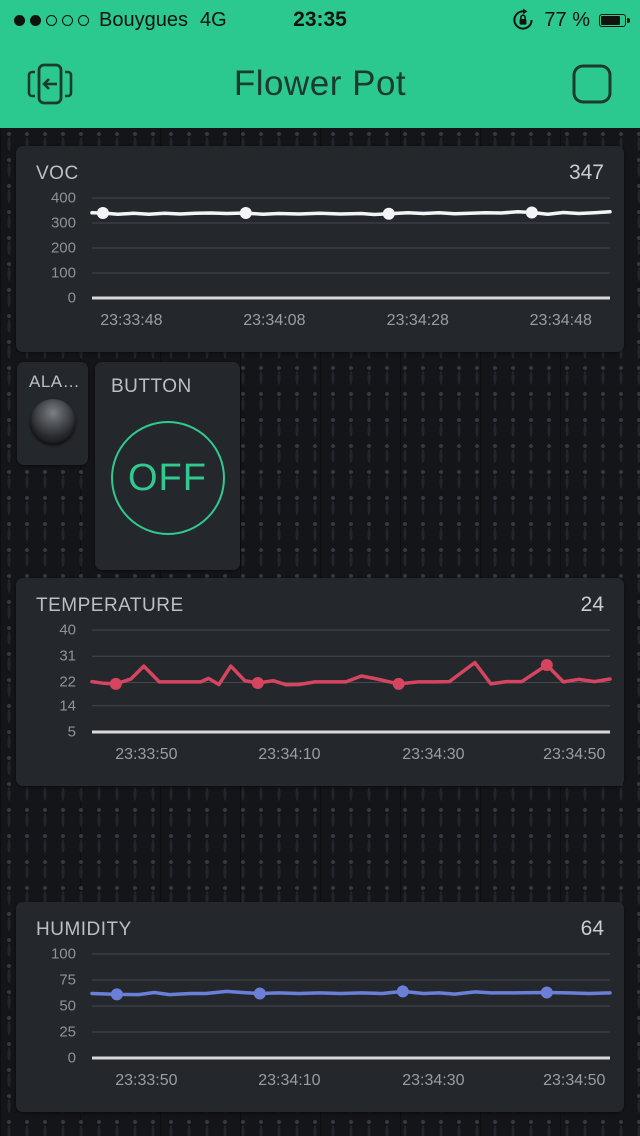  Describe the element at coordinates (417, 320) in the screenshot. I see `x-tick-label: 23:34:28` at that location.